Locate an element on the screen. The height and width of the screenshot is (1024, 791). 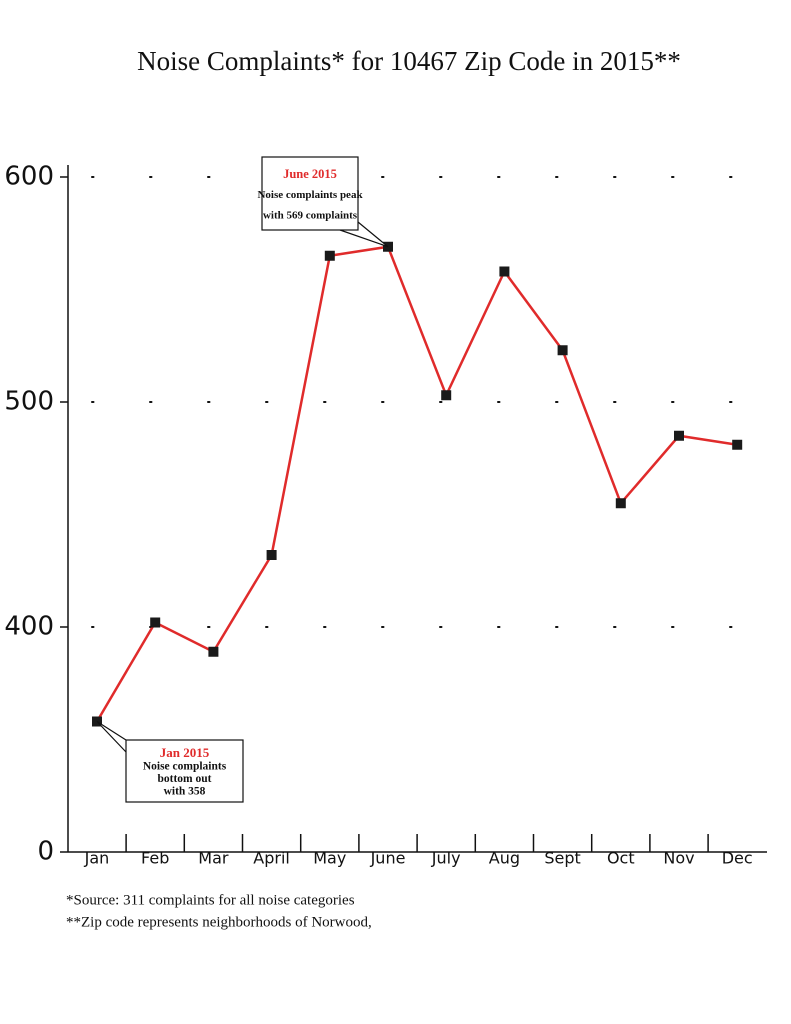
x-tick-label: Dec is located at coordinates (737, 858).